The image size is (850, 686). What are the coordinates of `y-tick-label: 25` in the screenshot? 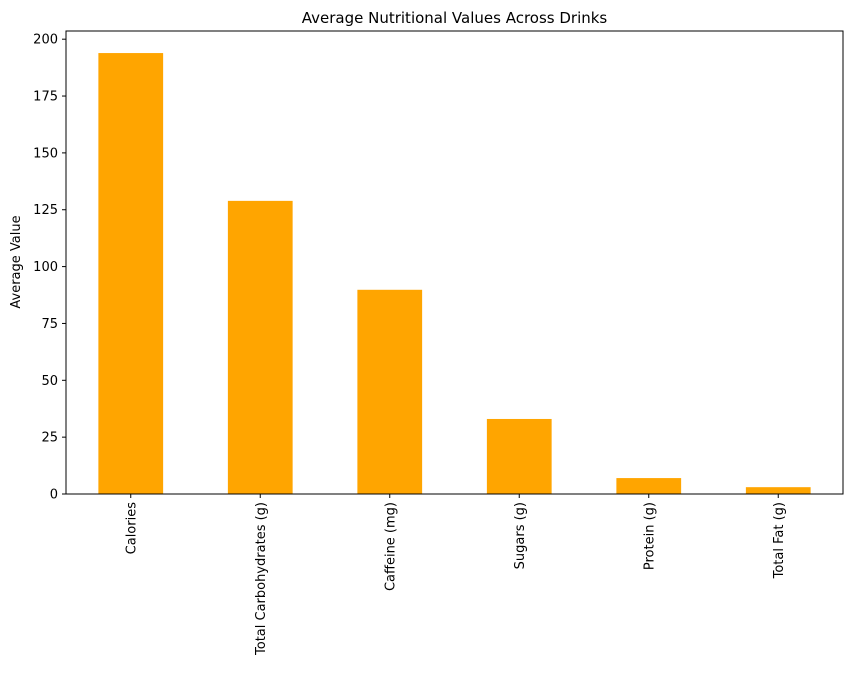 It's located at (49, 438).